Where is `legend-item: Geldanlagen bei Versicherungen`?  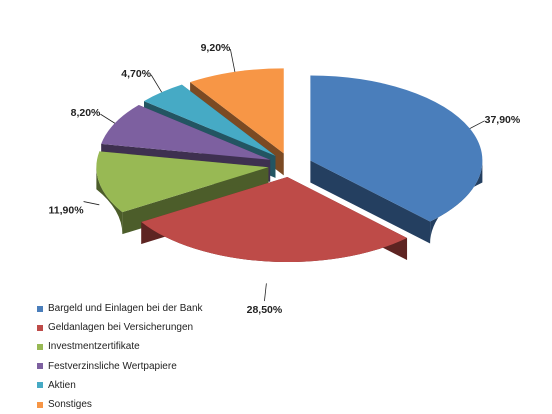 legend-item: Geldanlagen bei Versicherungen is located at coordinates (172, 327).